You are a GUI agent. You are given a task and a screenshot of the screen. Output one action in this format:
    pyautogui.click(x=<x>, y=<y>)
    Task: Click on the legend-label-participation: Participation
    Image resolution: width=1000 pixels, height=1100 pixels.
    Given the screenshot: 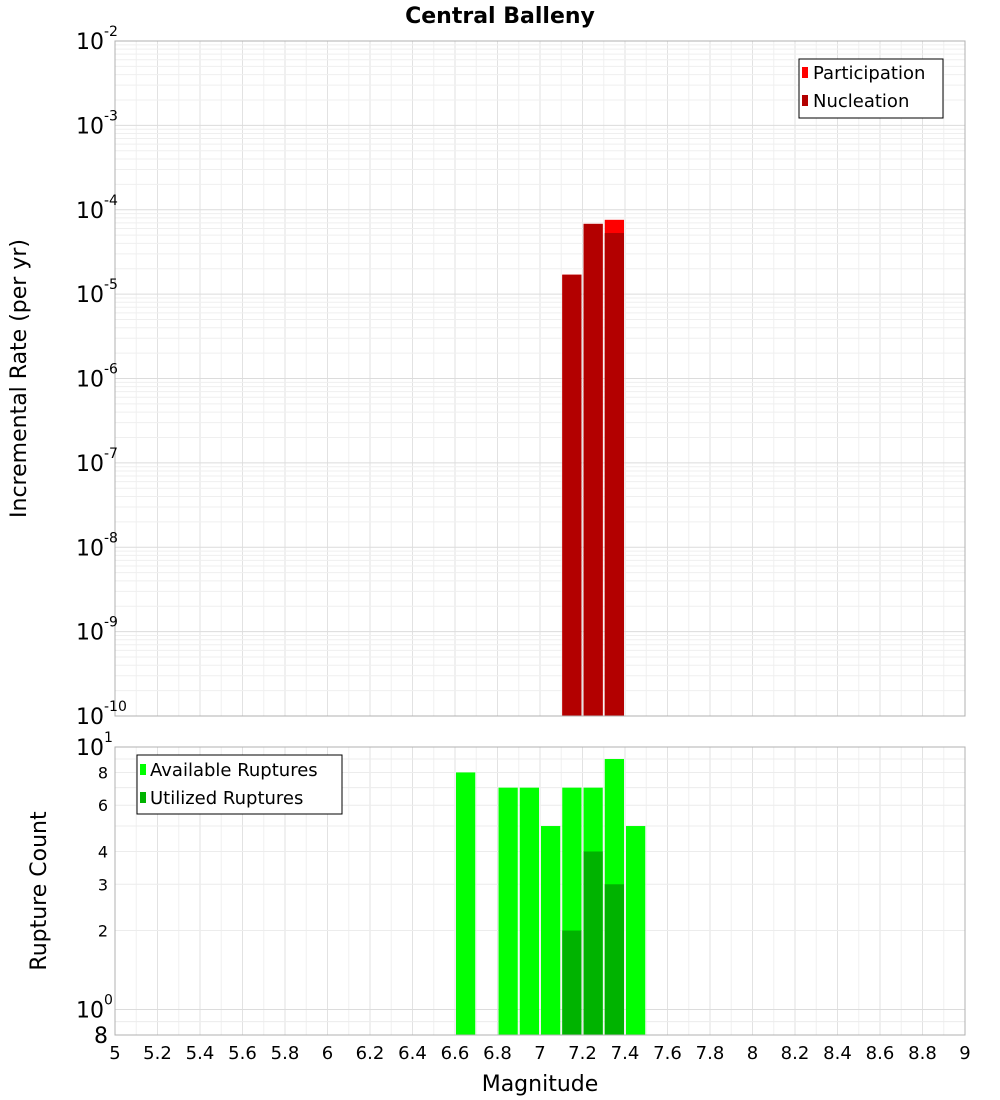 What is the action you would take?
    pyautogui.click(x=869, y=73)
    